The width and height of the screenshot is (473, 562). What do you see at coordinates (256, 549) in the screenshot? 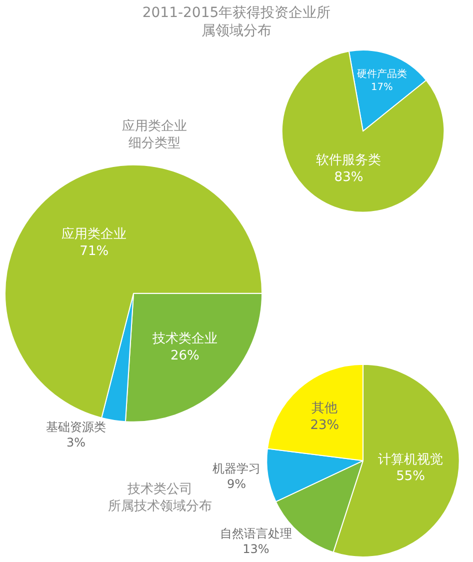
I see `data-label: 13%` at bounding box center [256, 549].